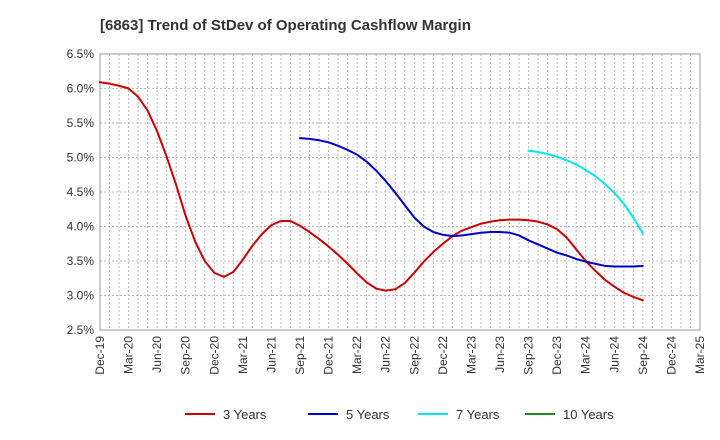 This screenshot has height=440, width=720. I want to click on x-tick-label: Mar-20, so click(129, 355).